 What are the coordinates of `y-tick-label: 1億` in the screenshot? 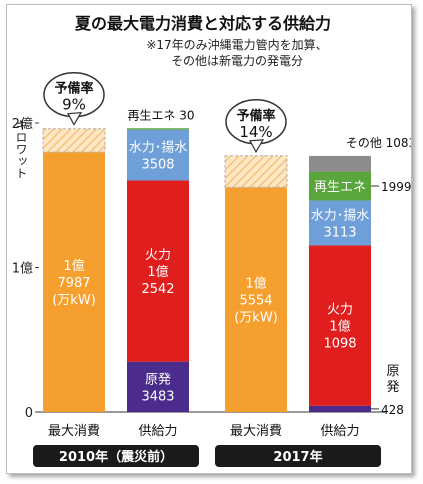 It's located at (22, 269).